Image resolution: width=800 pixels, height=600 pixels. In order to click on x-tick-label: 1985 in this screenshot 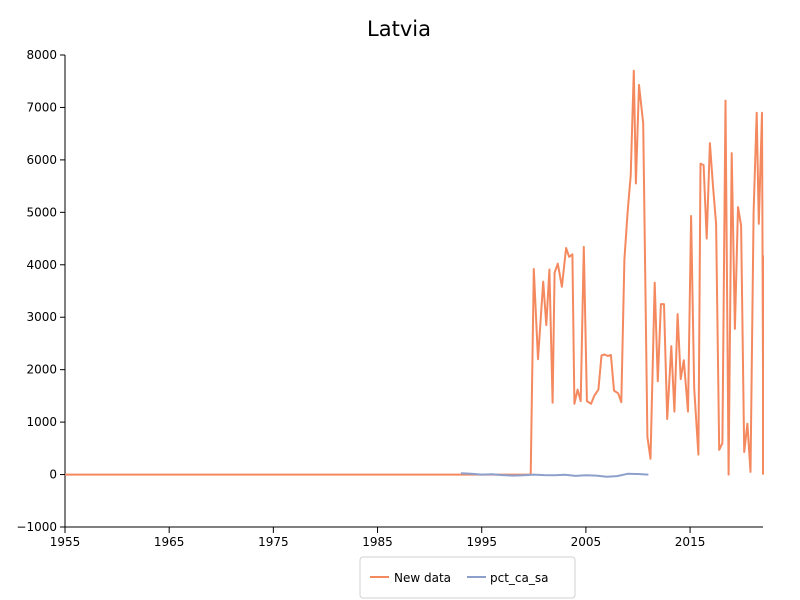, I will do `click(377, 542)`.